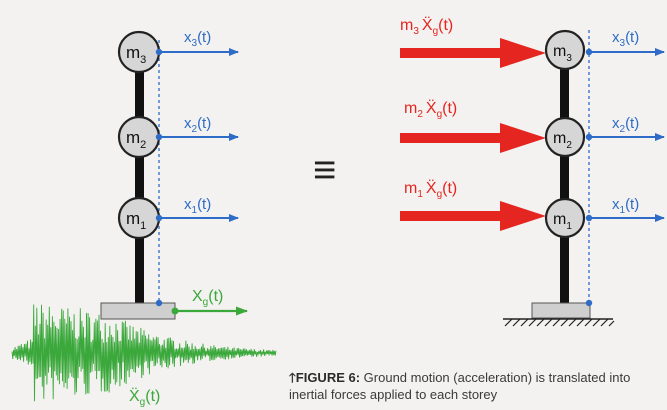  Describe the element at coordinates (561, 310) in the screenshot. I see `right-base-plate` at that location.